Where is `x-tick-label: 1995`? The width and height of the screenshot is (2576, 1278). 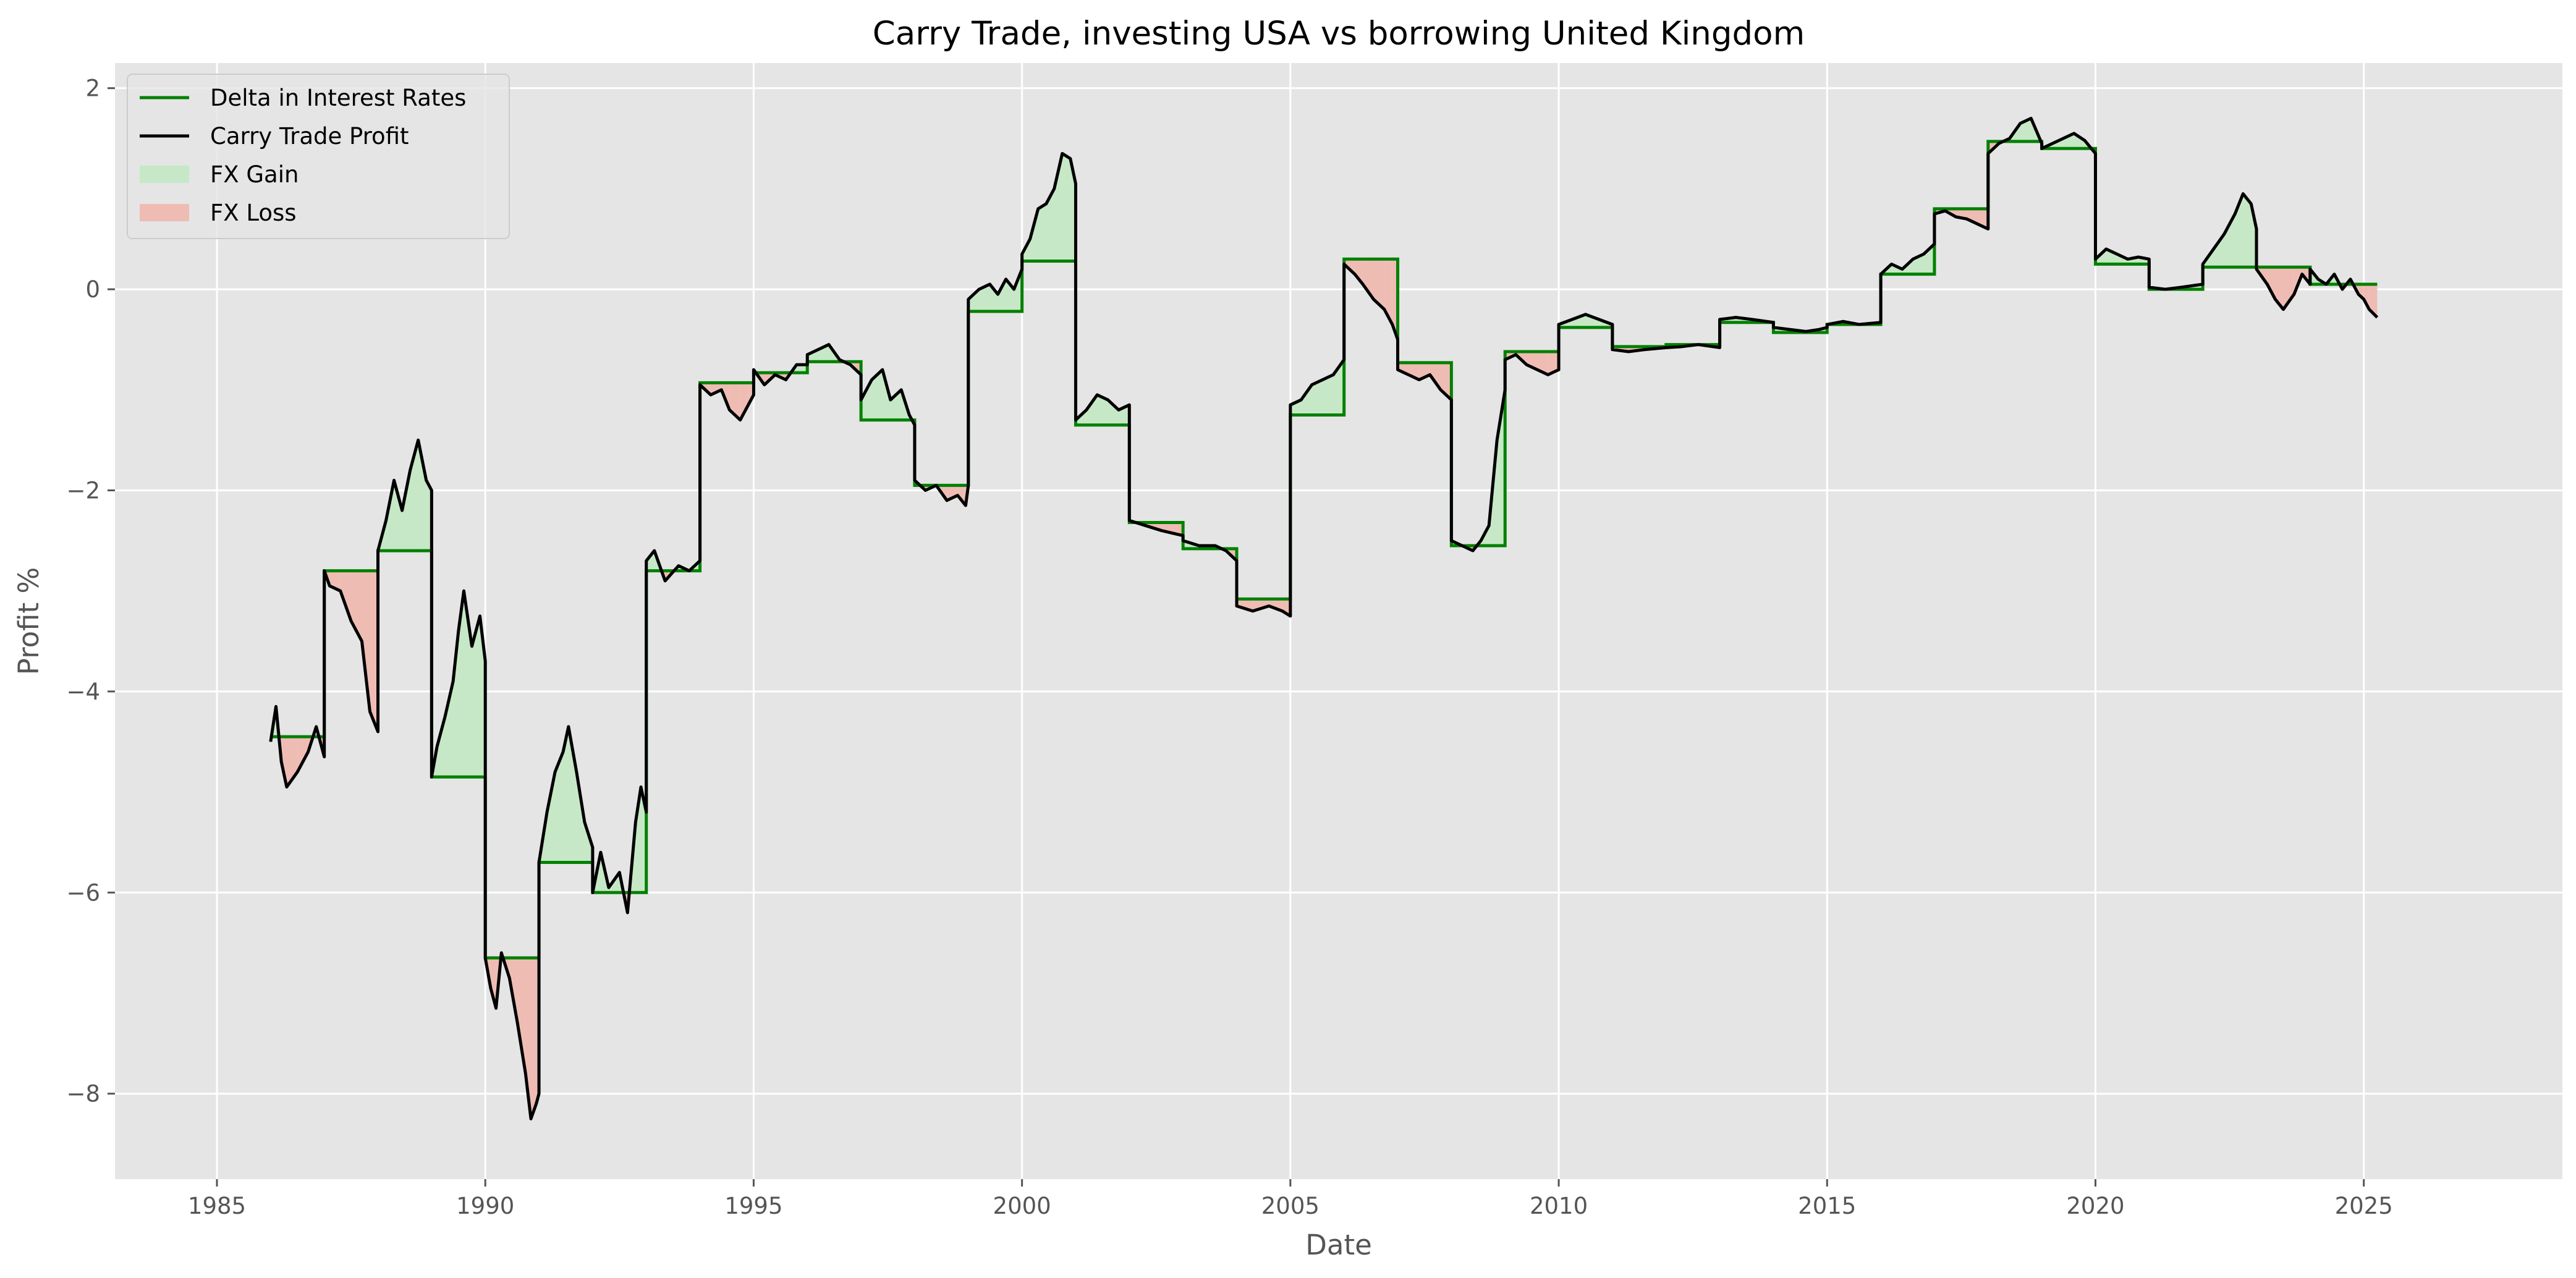
x-tick-label: 1995 is located at coordinates (753, 1206).